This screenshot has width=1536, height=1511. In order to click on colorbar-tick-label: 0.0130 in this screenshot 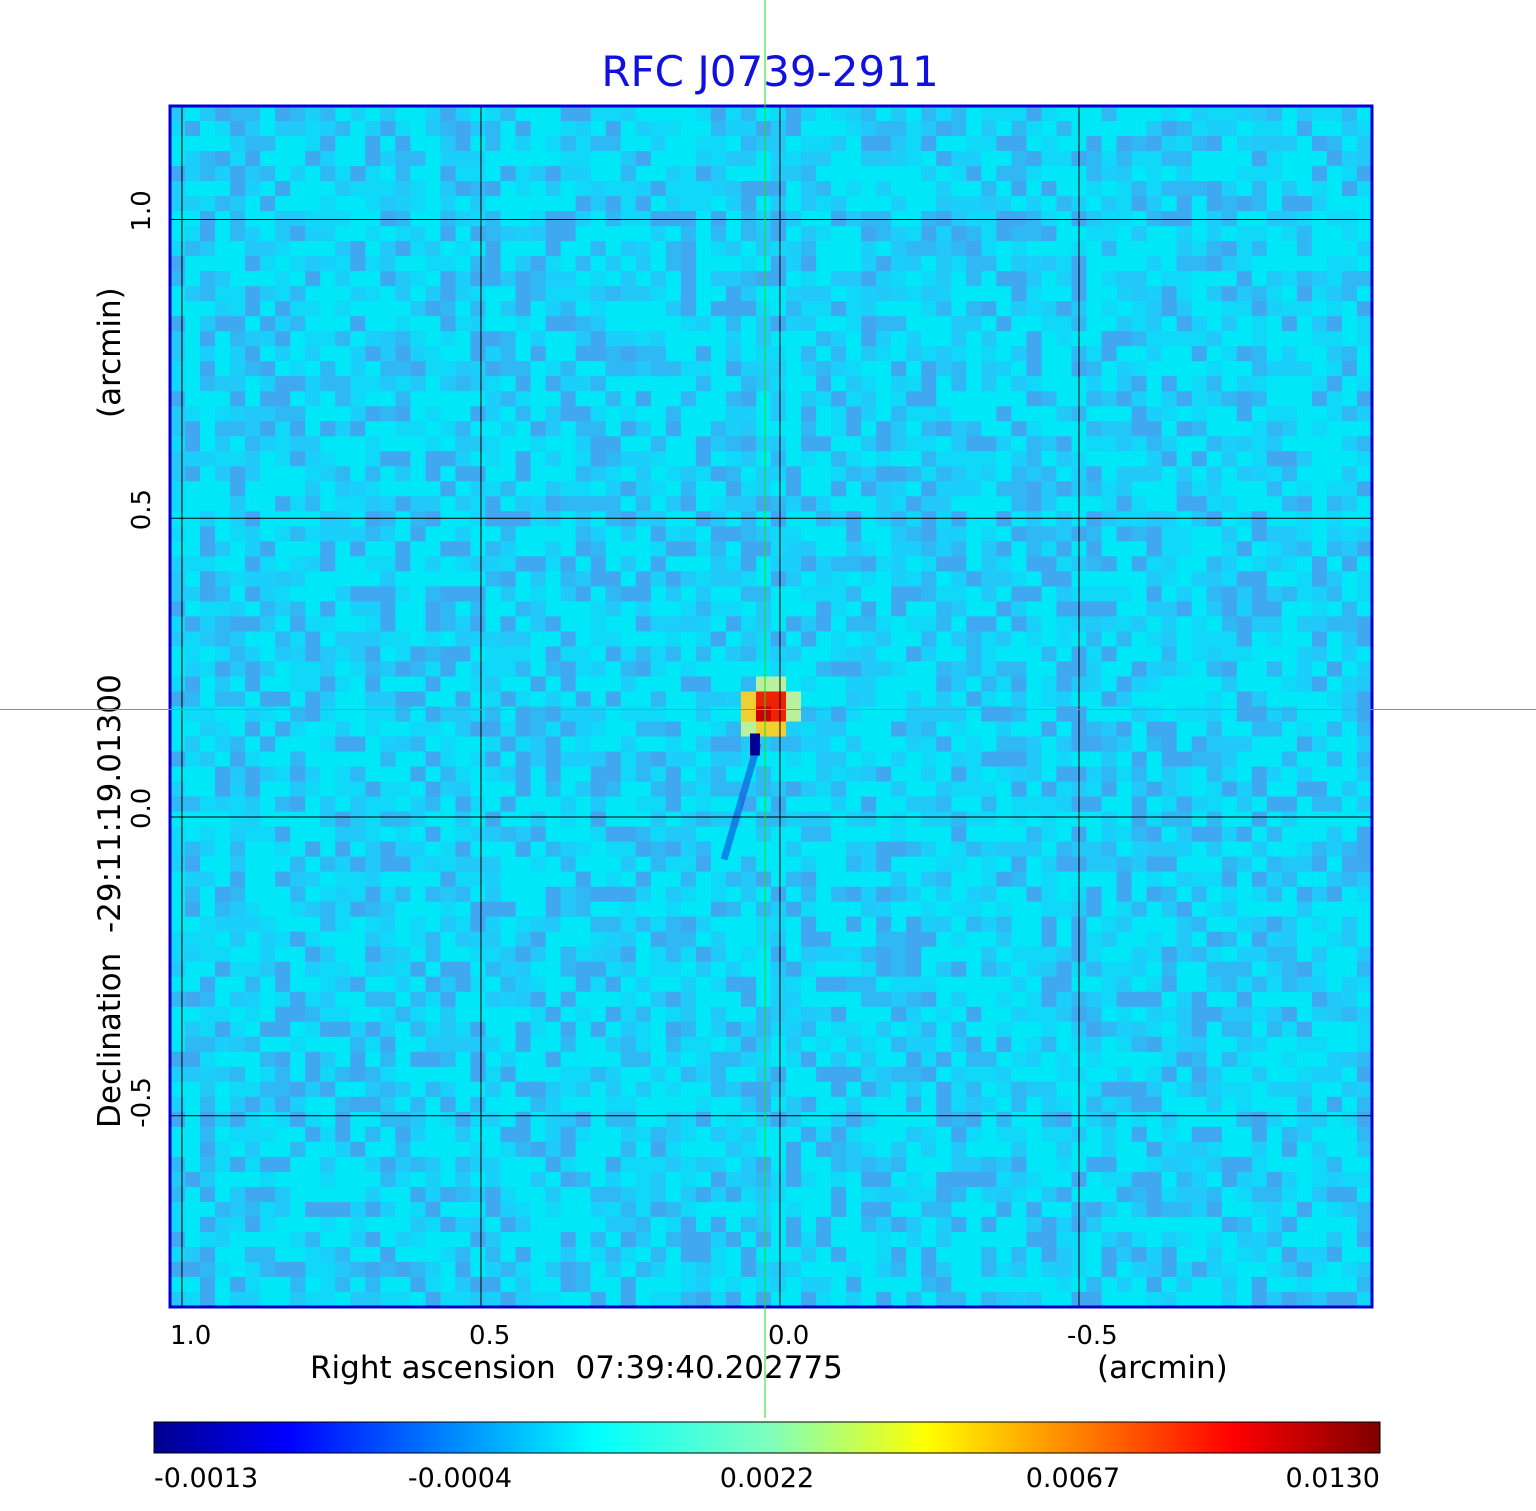, I will do `click(1333, 1478)`.